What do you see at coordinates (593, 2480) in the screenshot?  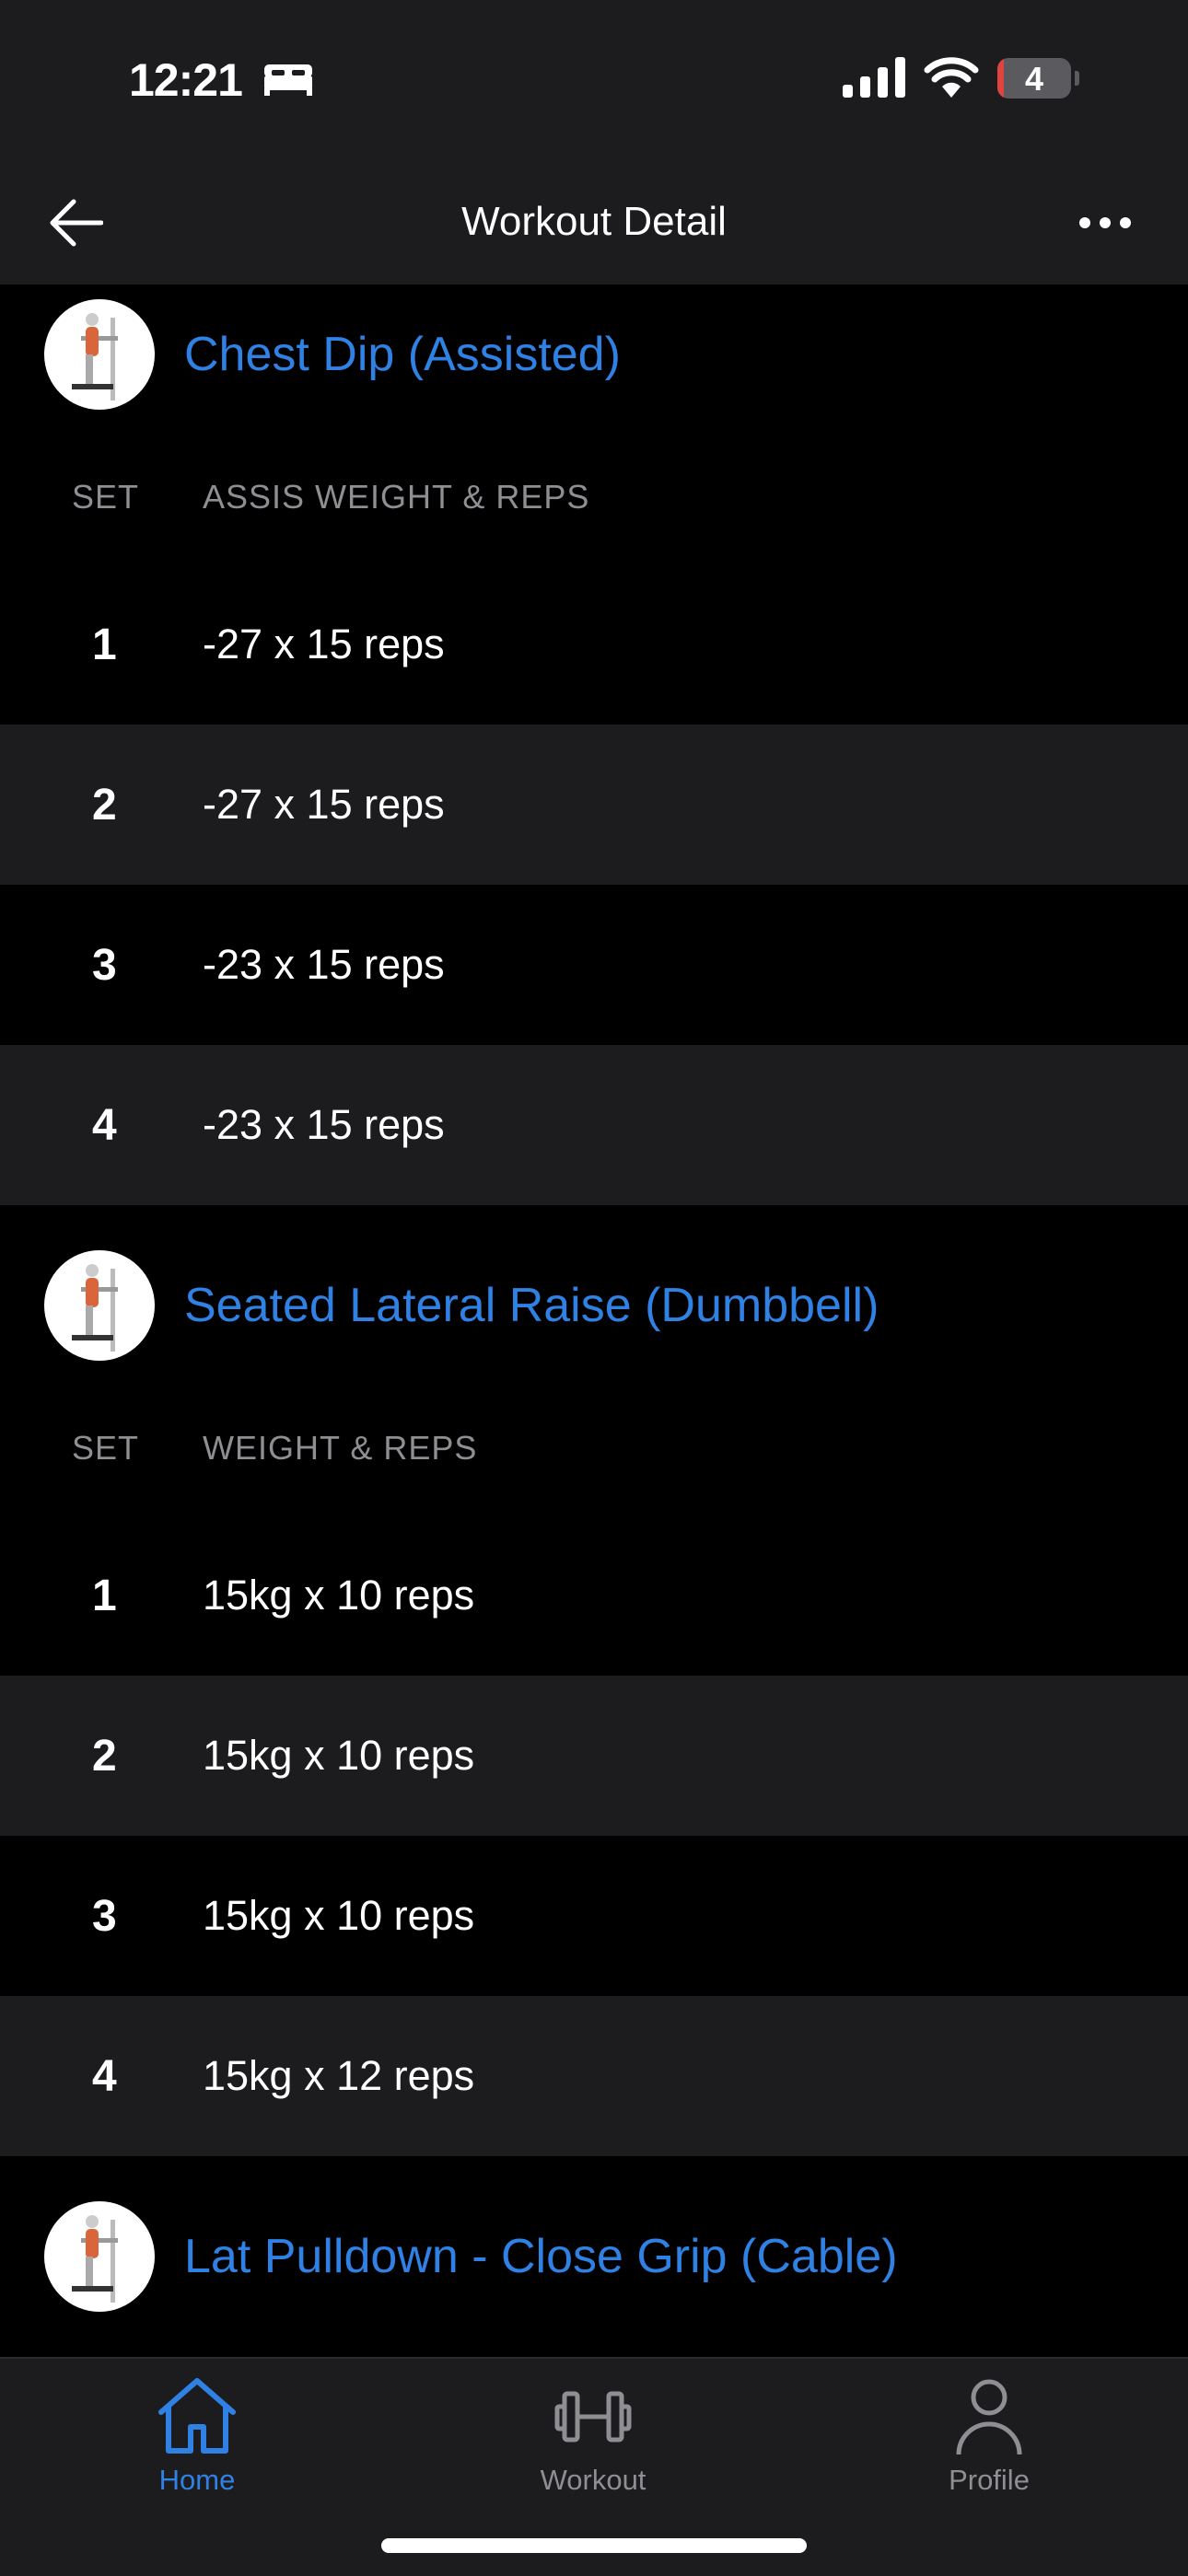 I see `tab-label: Workout` at bounding box center [593, 2480].